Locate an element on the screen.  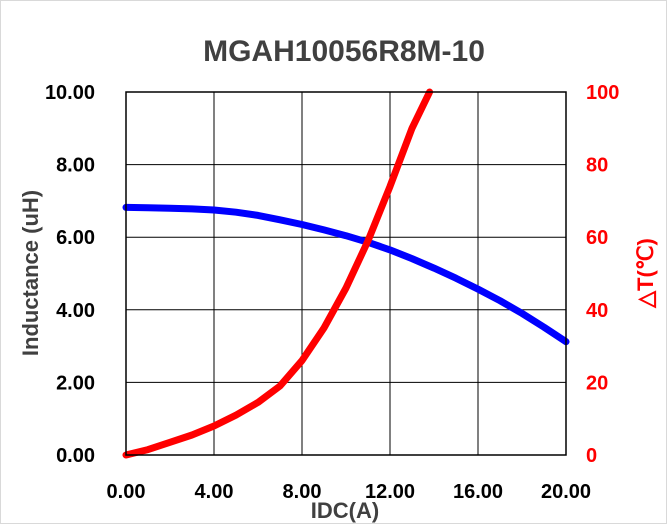
x-axis-label: IDC(A) is located at coordinates (345, 510).